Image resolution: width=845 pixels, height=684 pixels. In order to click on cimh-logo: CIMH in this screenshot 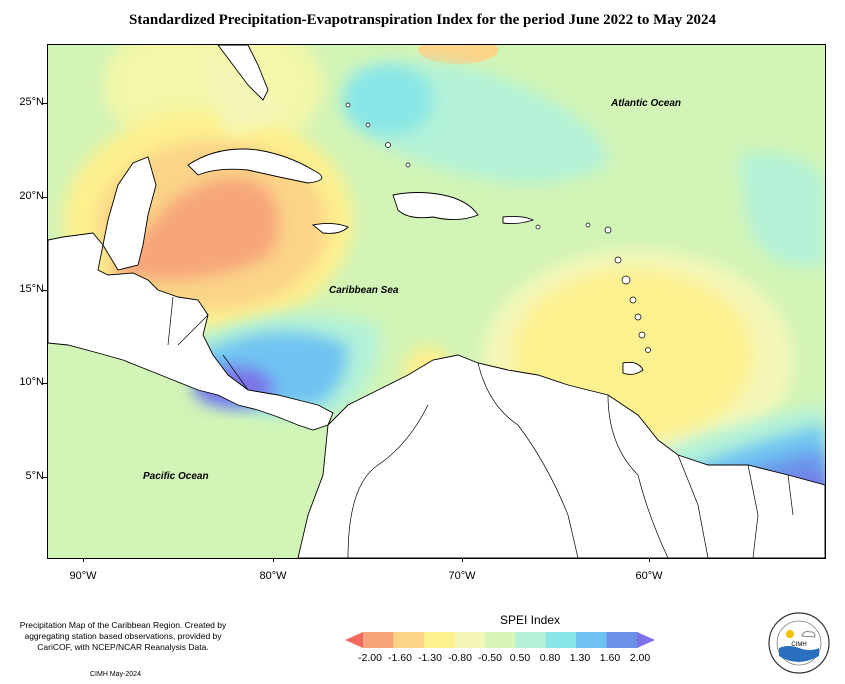, I will do `click(799, 643)`.